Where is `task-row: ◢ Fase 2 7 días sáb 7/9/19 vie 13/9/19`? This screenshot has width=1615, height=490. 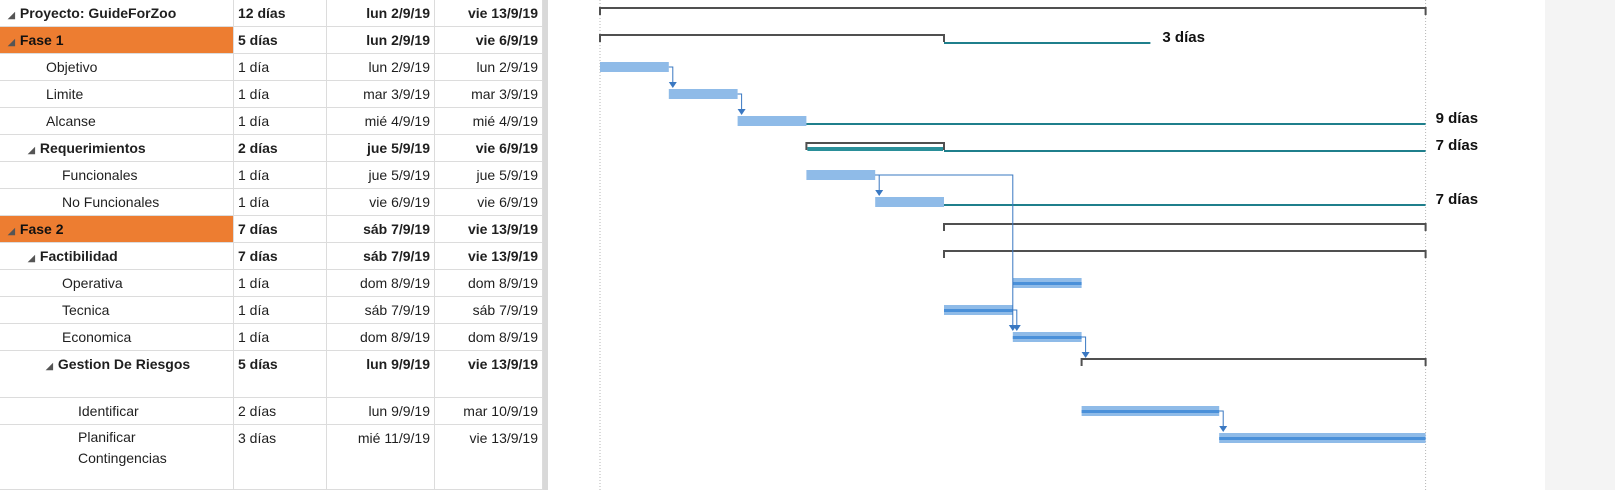 task-row: ◢ Fase 2 7 días sáb 7/9/19 vie 13/9/19 is located at coordinates (271, 229).